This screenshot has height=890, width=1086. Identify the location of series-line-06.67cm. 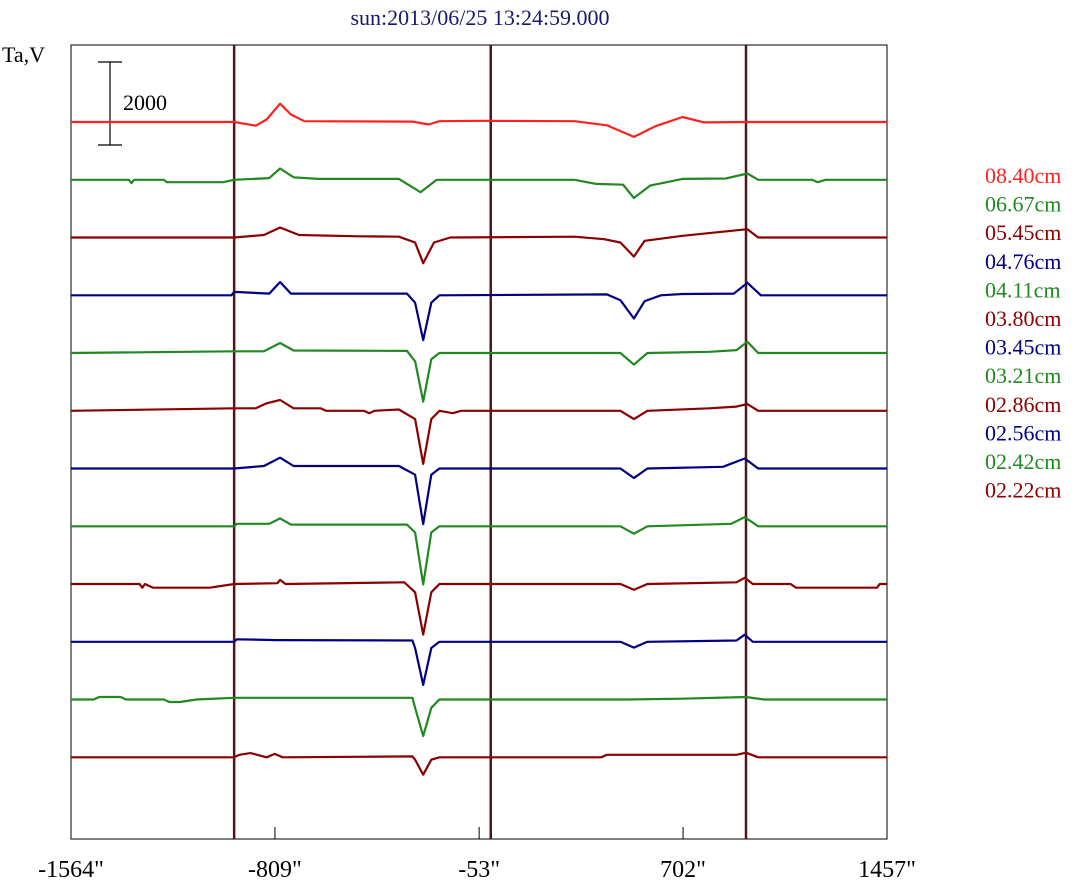
(479, 183).